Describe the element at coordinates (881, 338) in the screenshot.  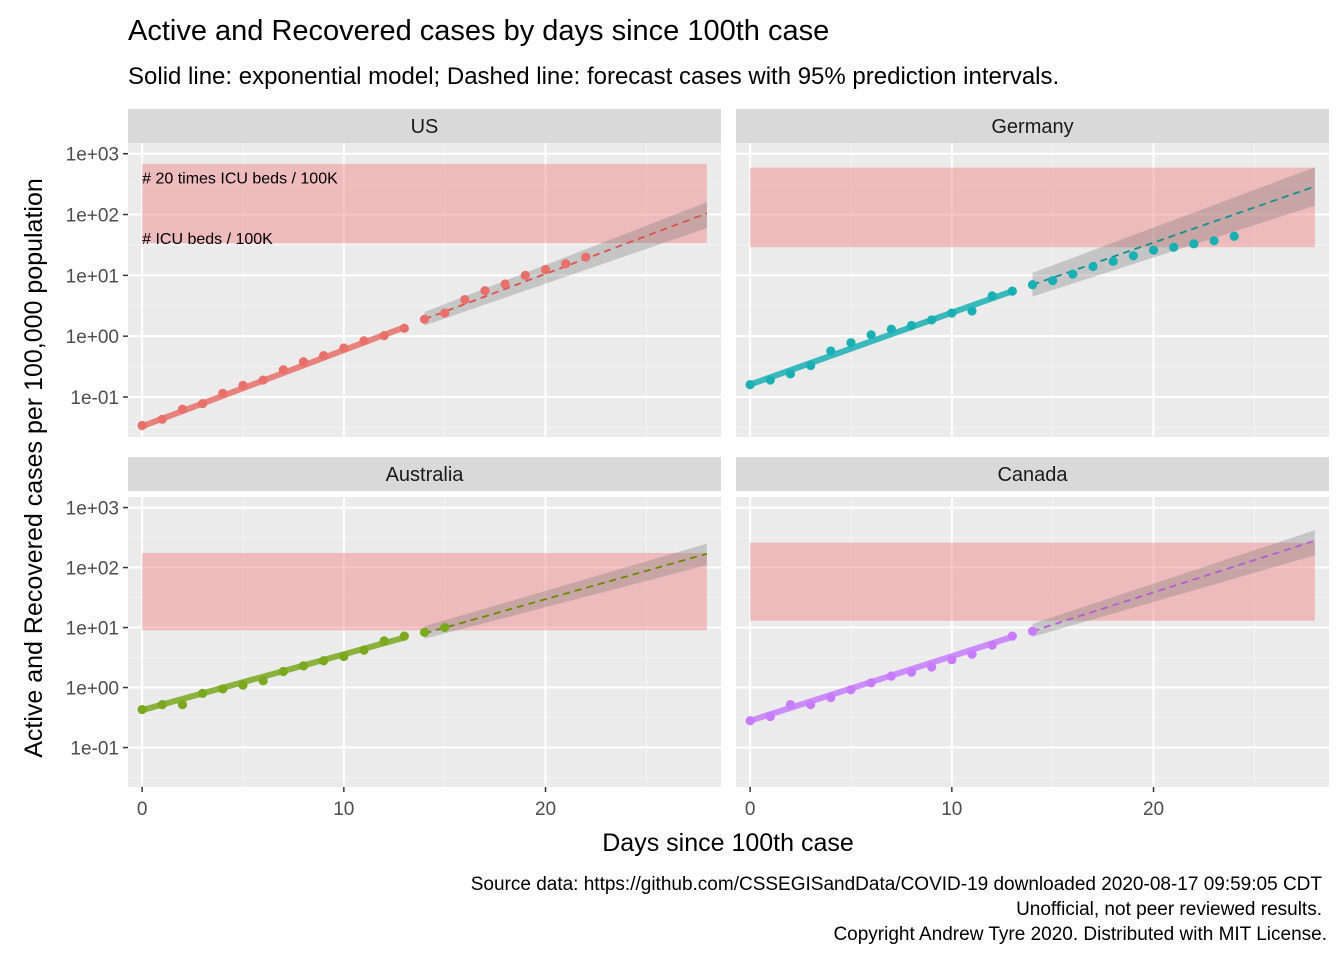
I see `exponential-fit-line` at that location.